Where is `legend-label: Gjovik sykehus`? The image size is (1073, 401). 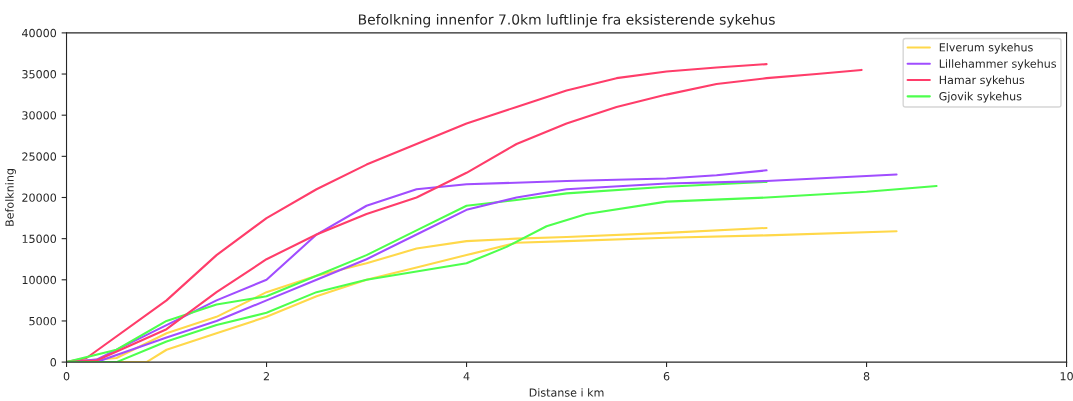
legend-label: Gjovik sykehus is located at coordinates (980, 97).